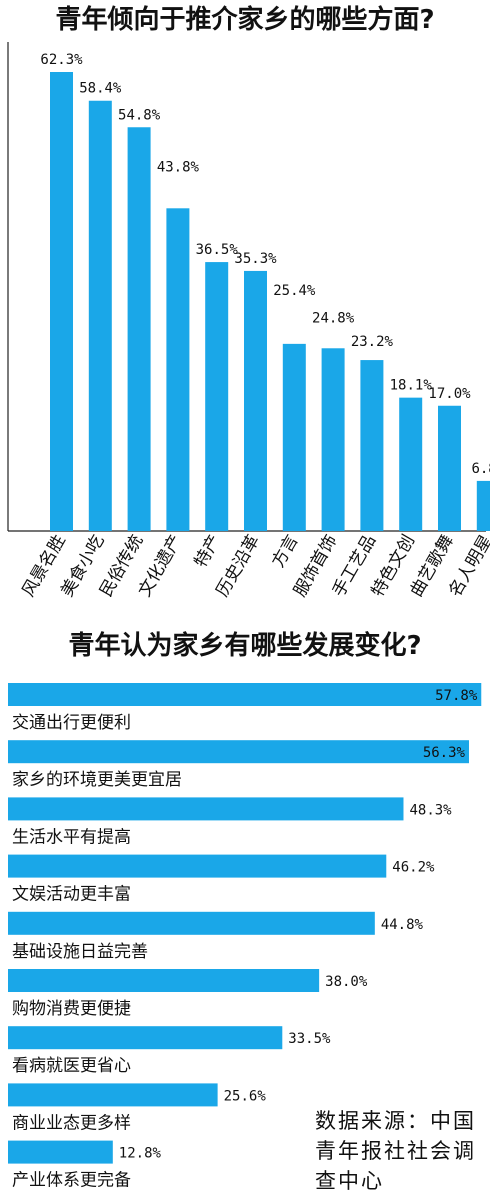 This screenshot has height=1200, width=490. What do you see at coordinates (294, 291) in the screenshot?
I see `bar-value-label: 25.4%` at bounding box center [294, 291].